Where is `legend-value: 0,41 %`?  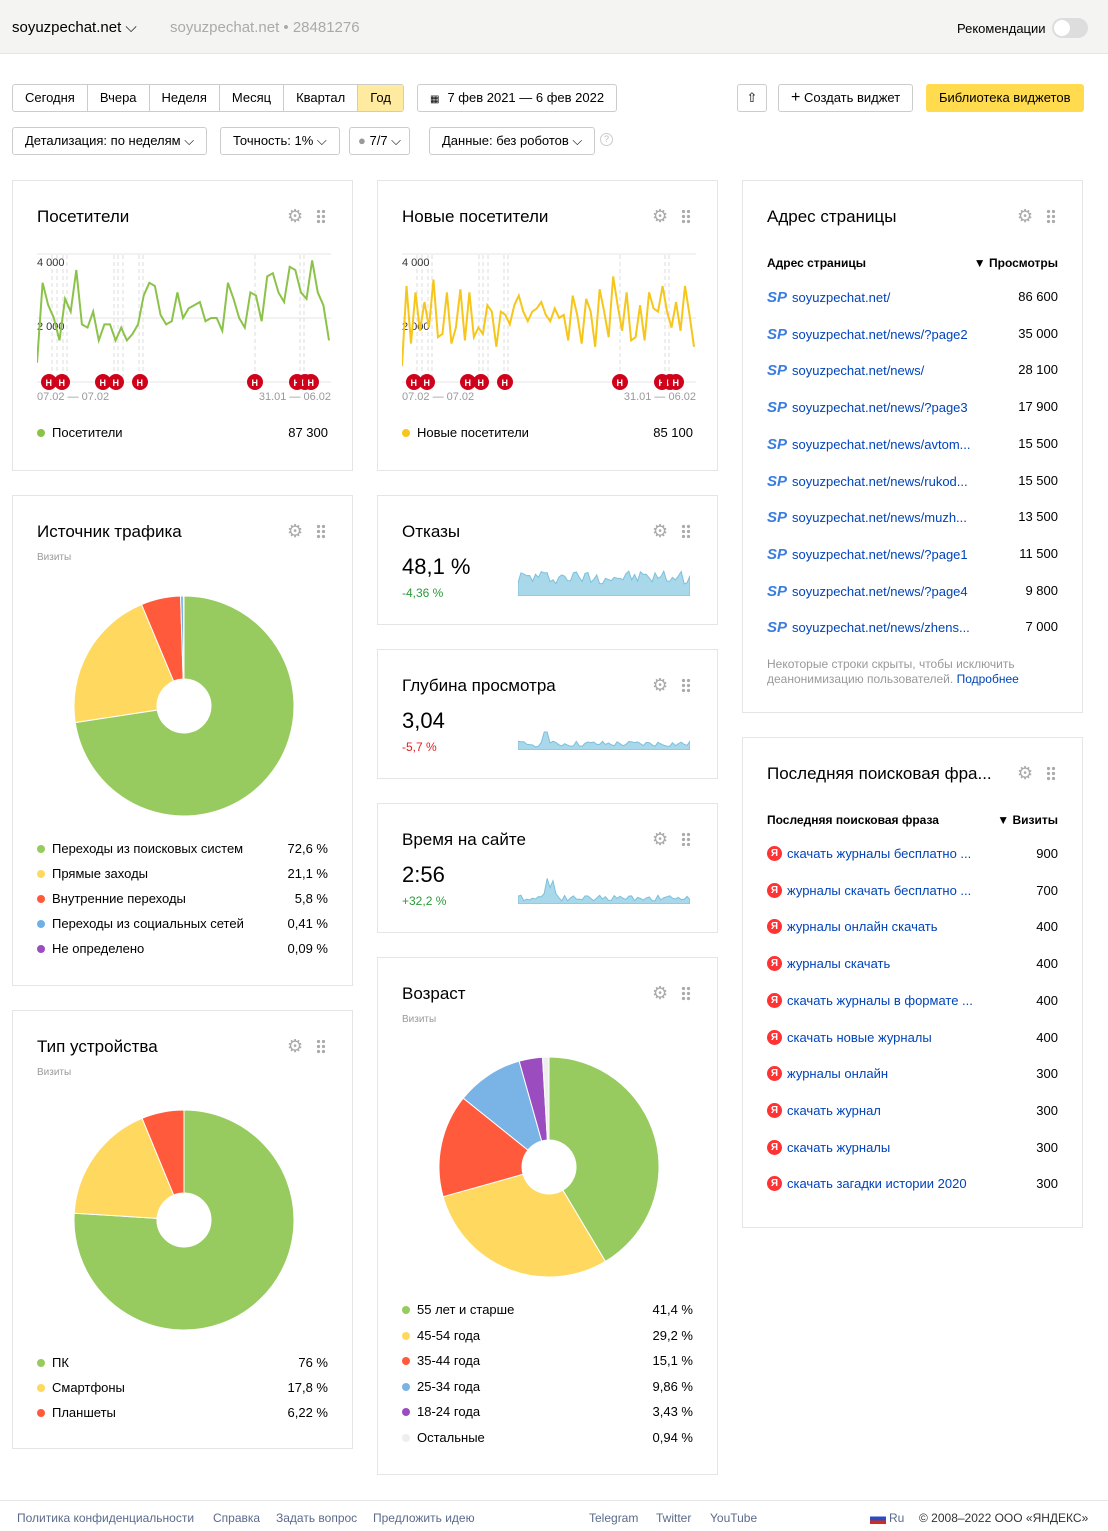
legend-value: 0,41 % is located at coordinates (307, 923).